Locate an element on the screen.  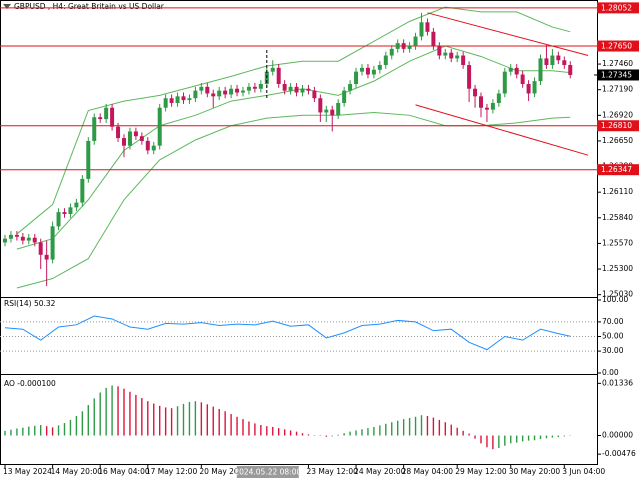
x-tick-label: 24 May 20:00 is located at coordinates (380, 471).